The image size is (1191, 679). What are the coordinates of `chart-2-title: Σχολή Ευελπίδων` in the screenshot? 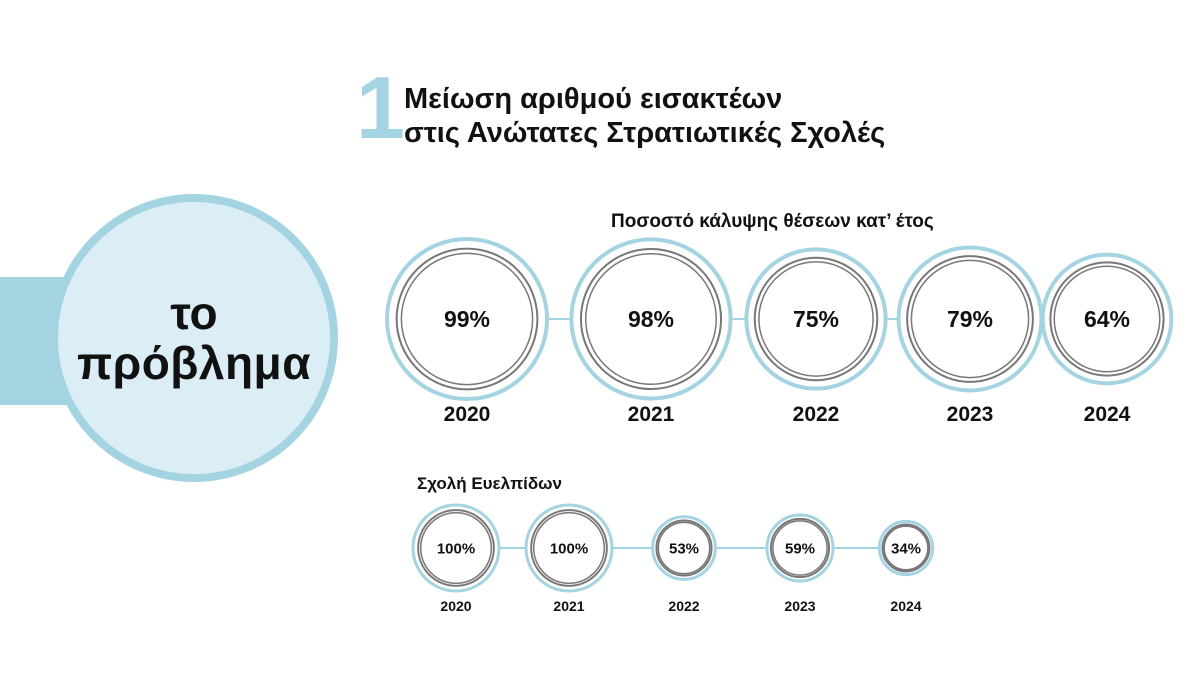 It's located at (489, 483).